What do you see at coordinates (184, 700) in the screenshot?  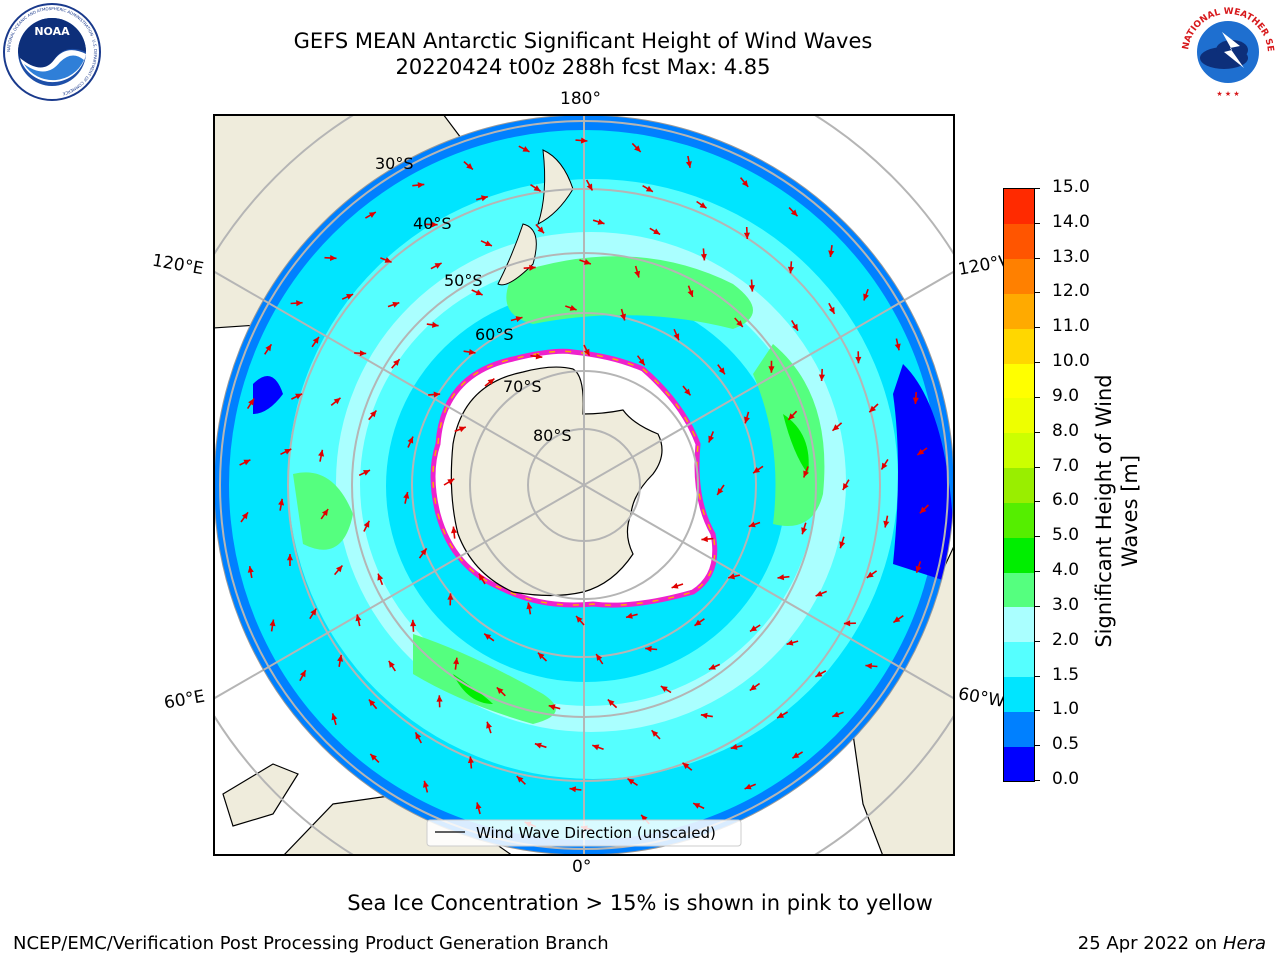 I see `lon-label-60e: 60°E` at bounding box center [184, 700].